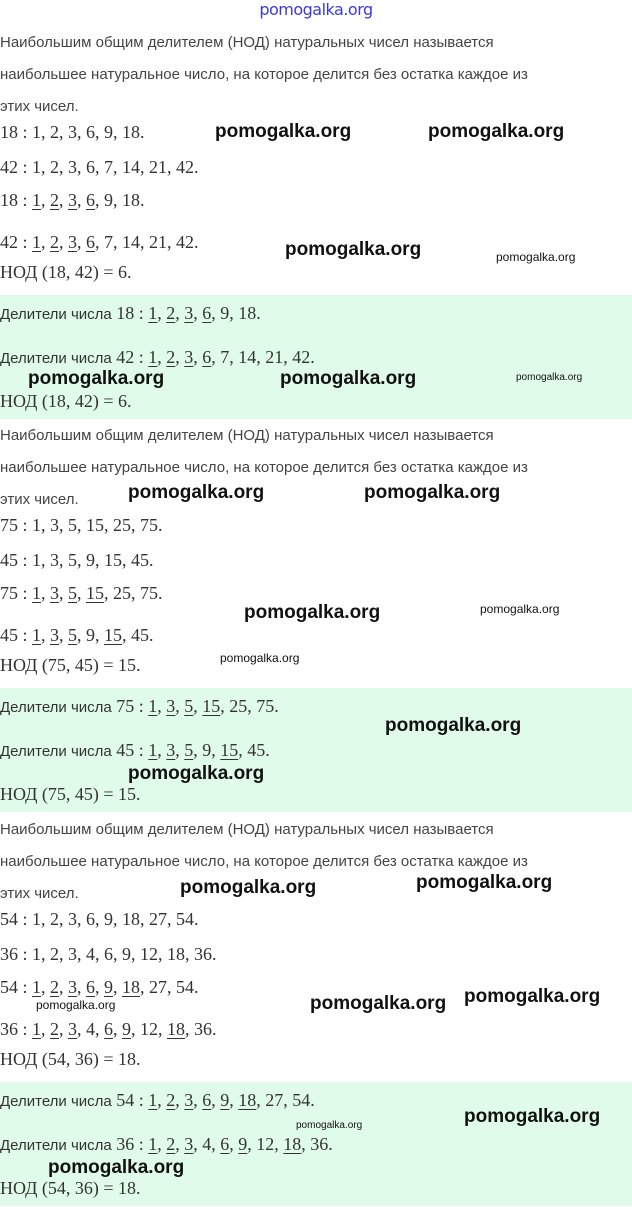 The width and height of the screenshot is (632, 1207). Describe the element at coordinates (73, 560) in the screenshot. I see `divisor: 5` at that location.